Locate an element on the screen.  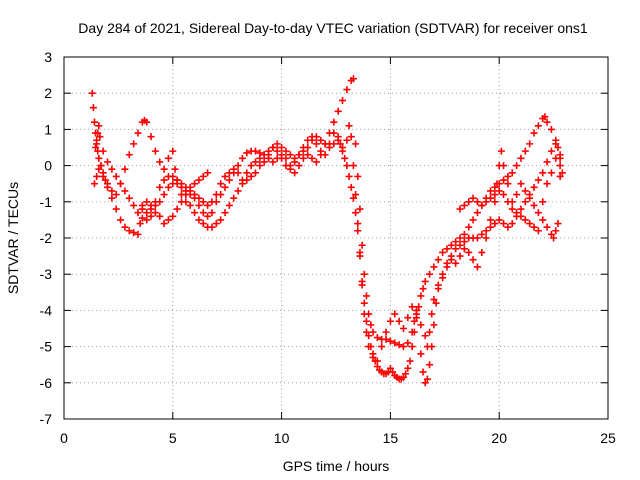
y-tick-label: 2 is located at coordinates (48, 93).